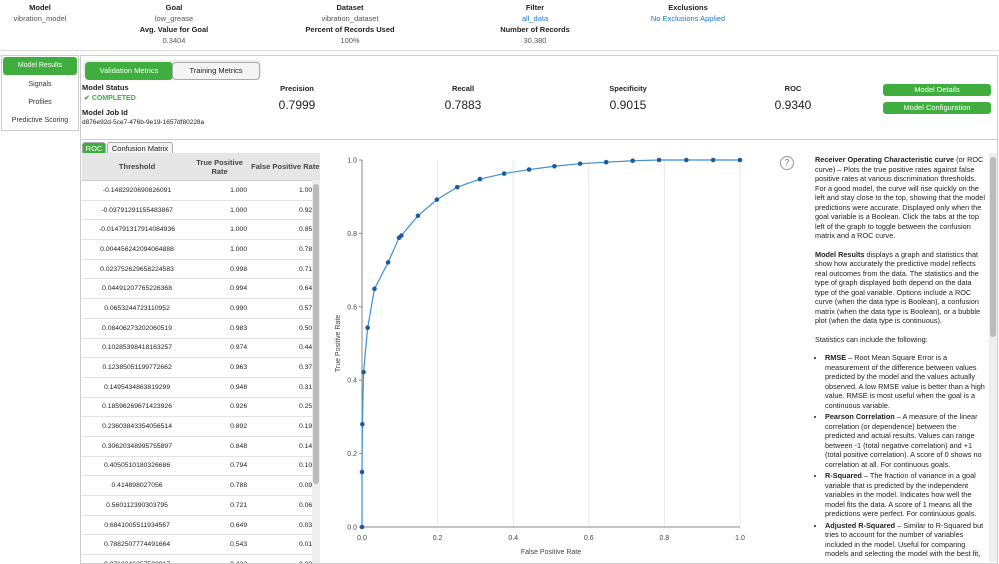 The width and height of the screenshot is (999, 564). Describe the element at coordinates (137, 427) in the screenshot. I see `cell: 0.23603843354056514` at that location.